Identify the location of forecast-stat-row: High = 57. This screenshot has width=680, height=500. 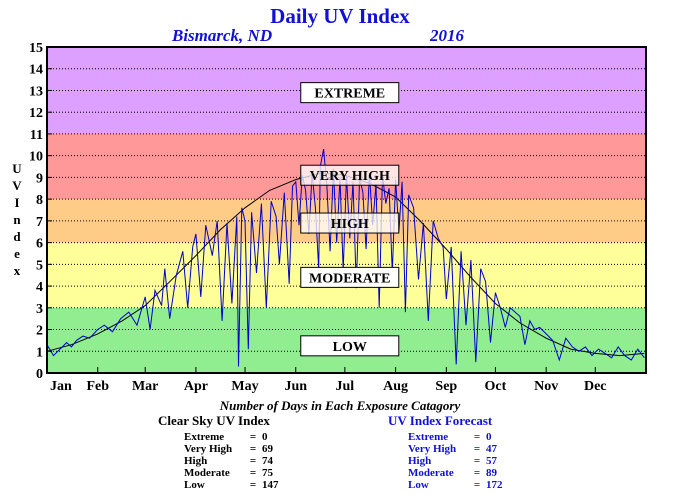
(445, 461).